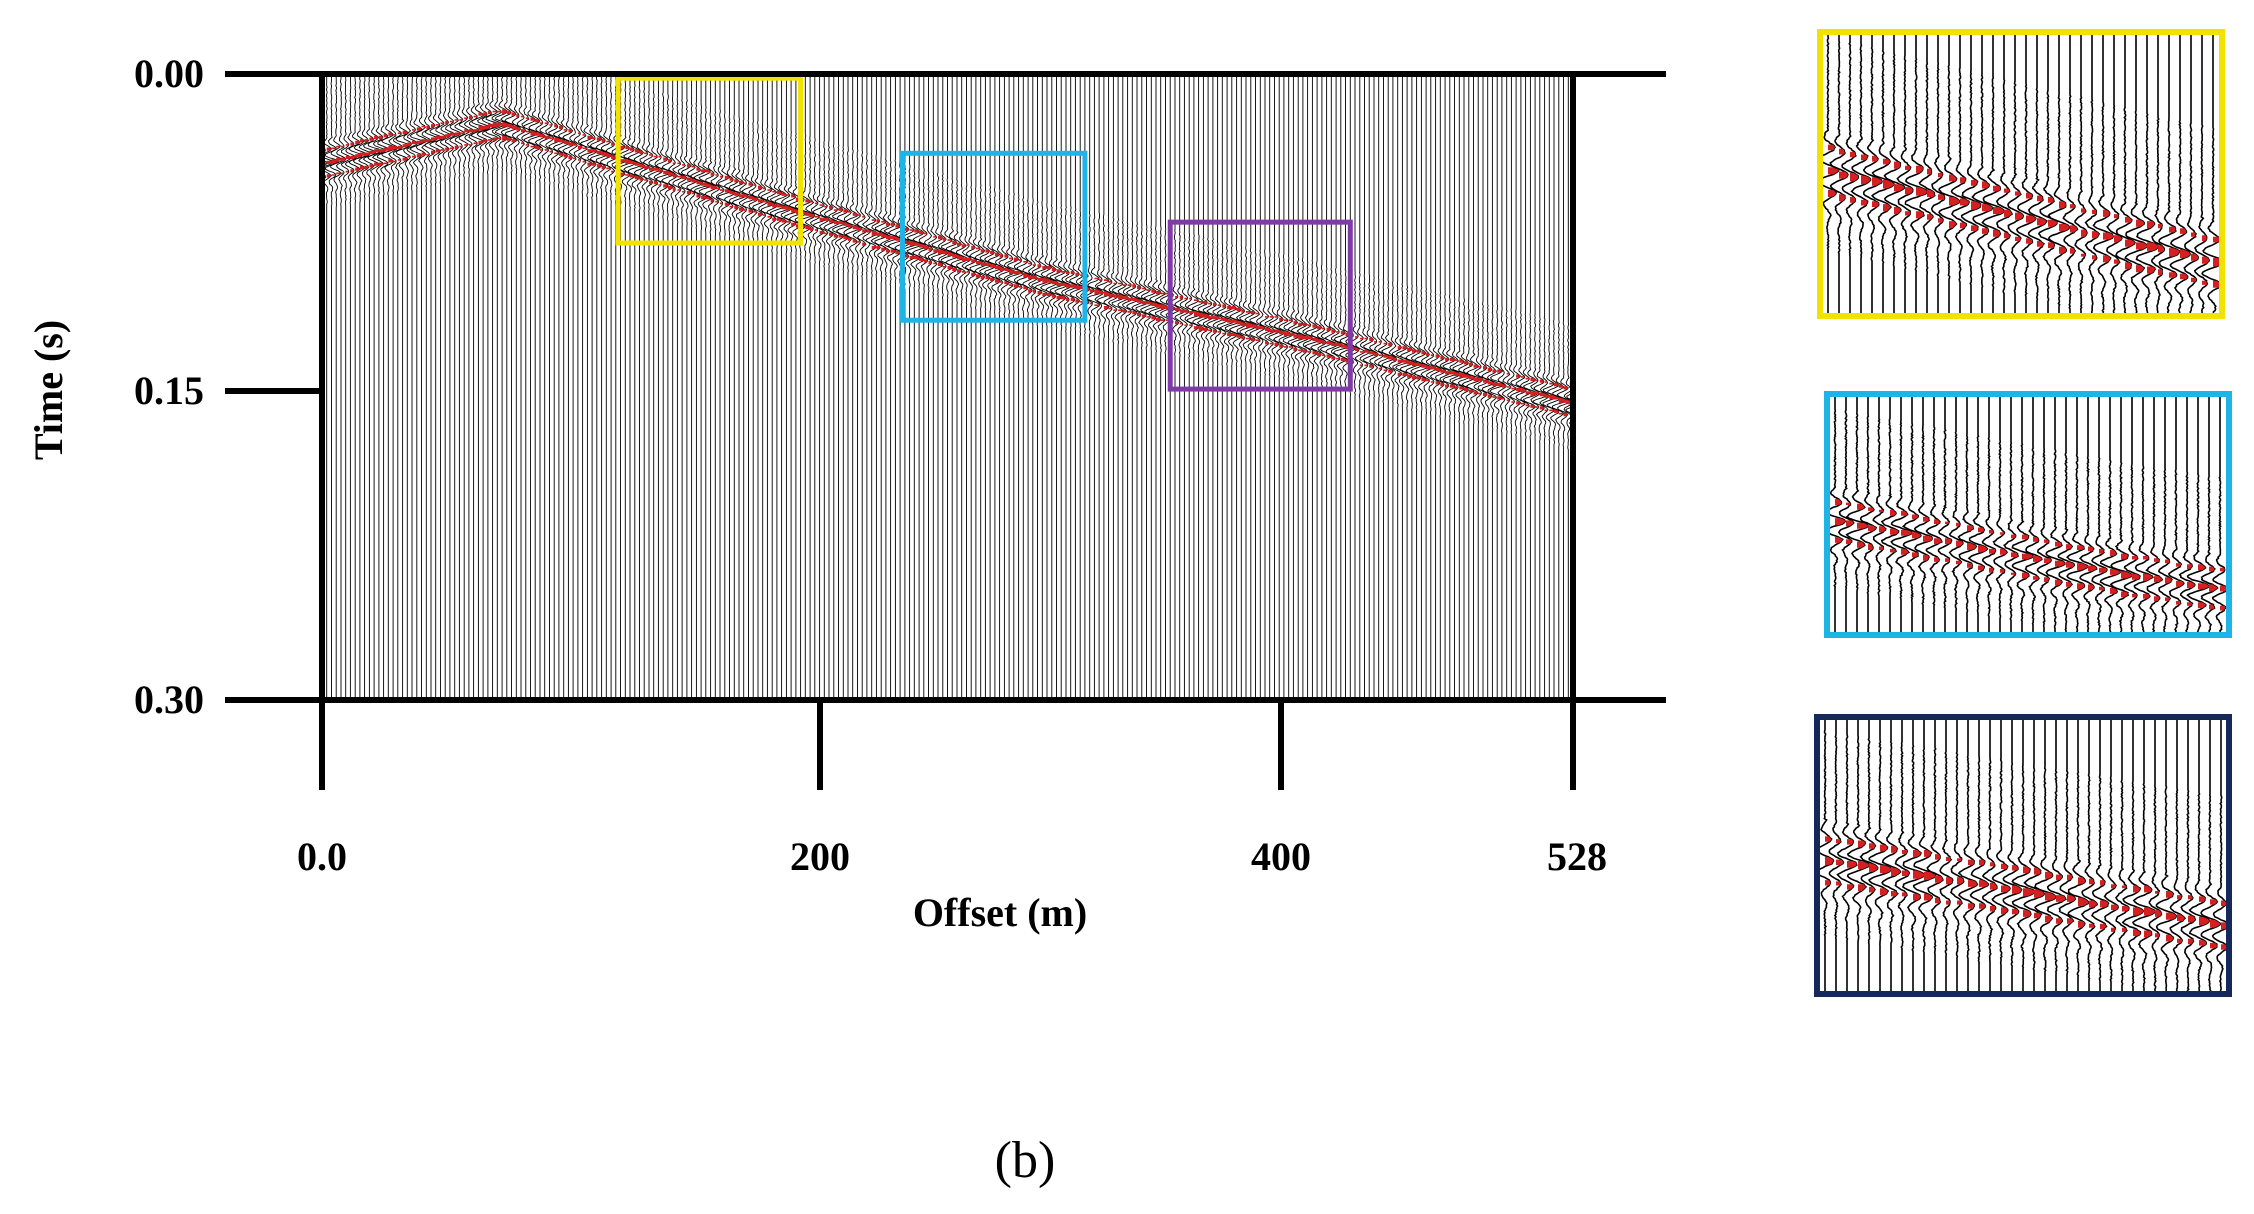  What do you see at coordinates (2028, 514) in the screenshot?
I see `inset-blue` at bounding box center [2028, 514].